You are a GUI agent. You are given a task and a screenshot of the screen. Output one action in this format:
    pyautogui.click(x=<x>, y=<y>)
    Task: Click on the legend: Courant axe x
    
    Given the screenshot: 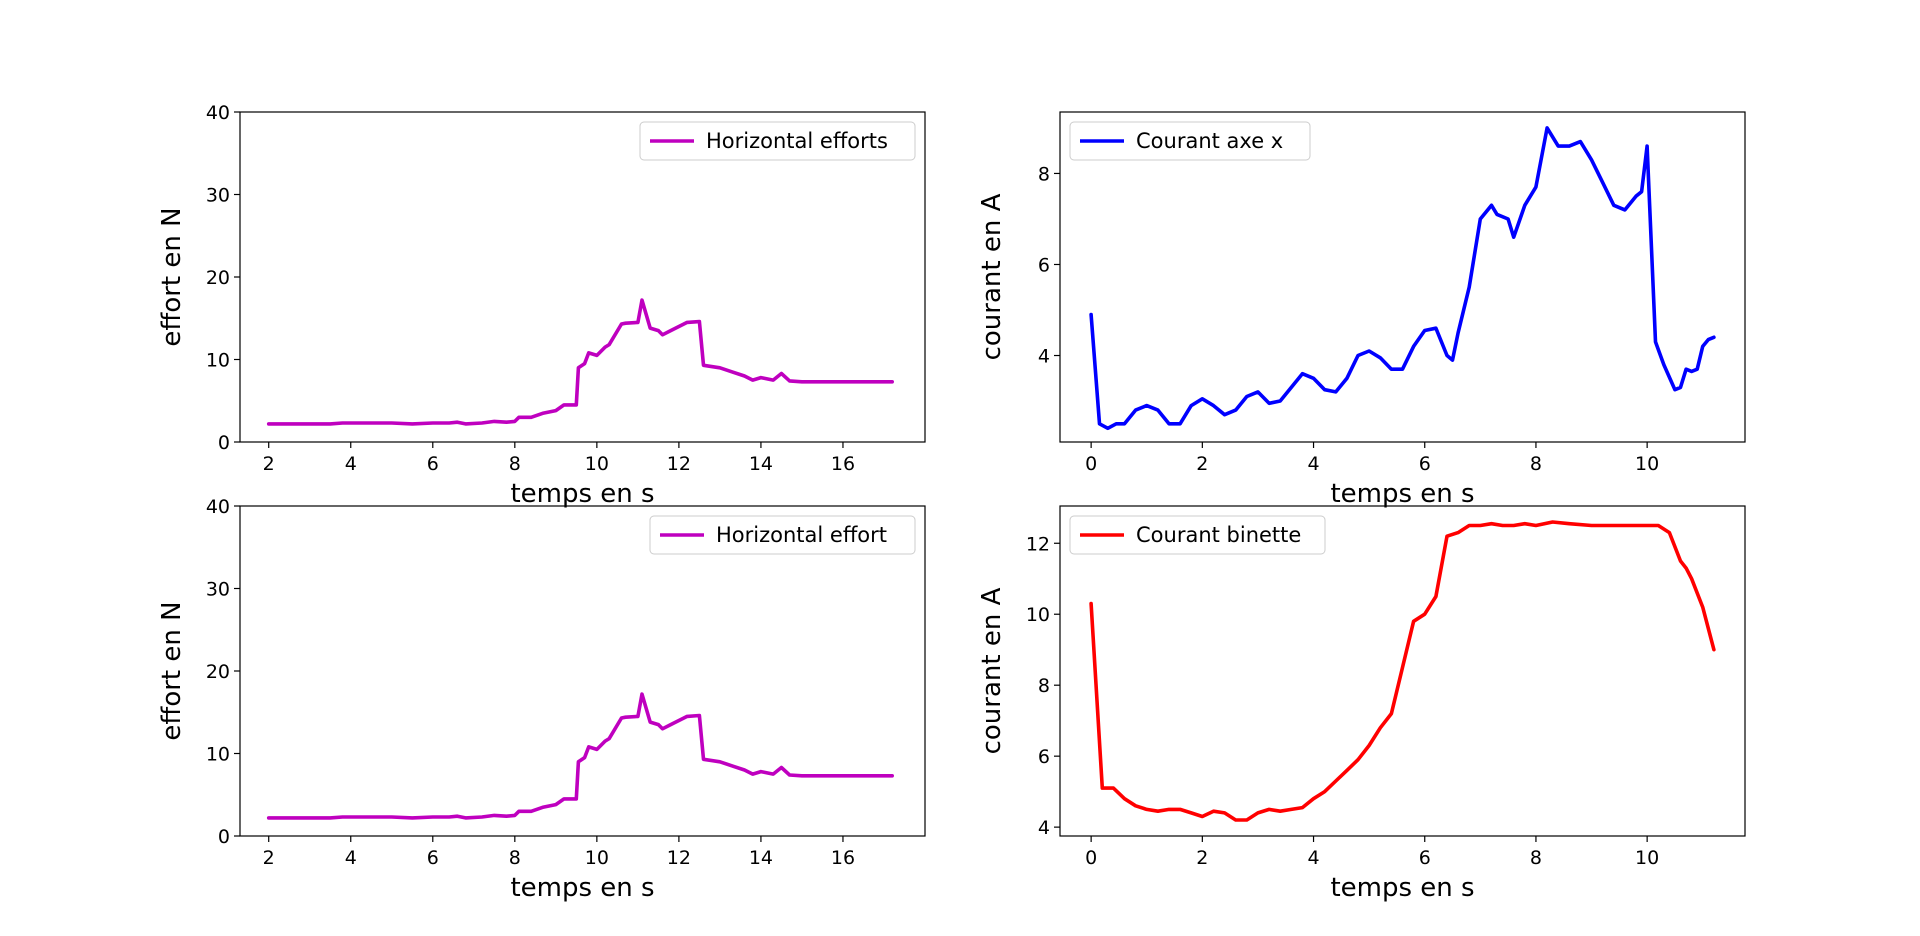 What is the action you would take?
    pyautogui.click(x=1190, y=141)
    